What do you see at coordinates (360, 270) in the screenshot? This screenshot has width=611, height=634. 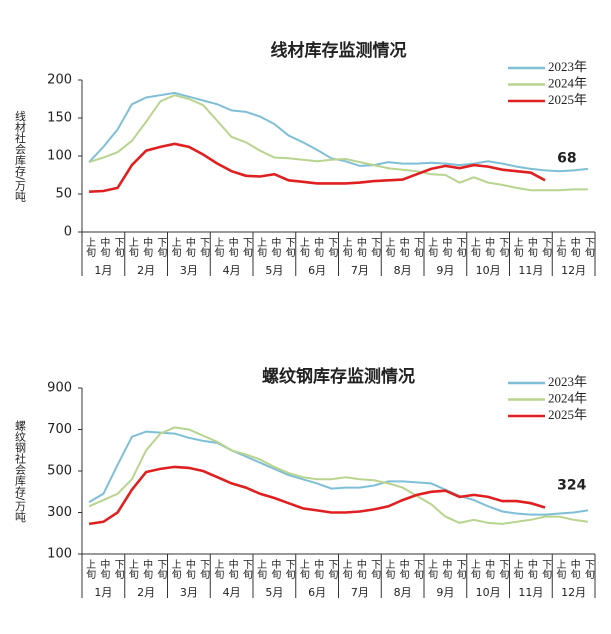 I see `x-group-label: 7月` at bounding box center [360, 270].